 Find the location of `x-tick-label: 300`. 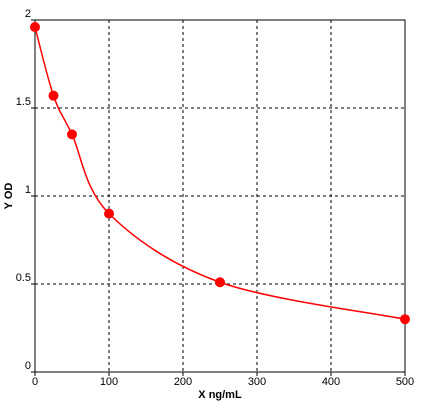

x-tick-label: 300 is located at coordinates (257, 382).